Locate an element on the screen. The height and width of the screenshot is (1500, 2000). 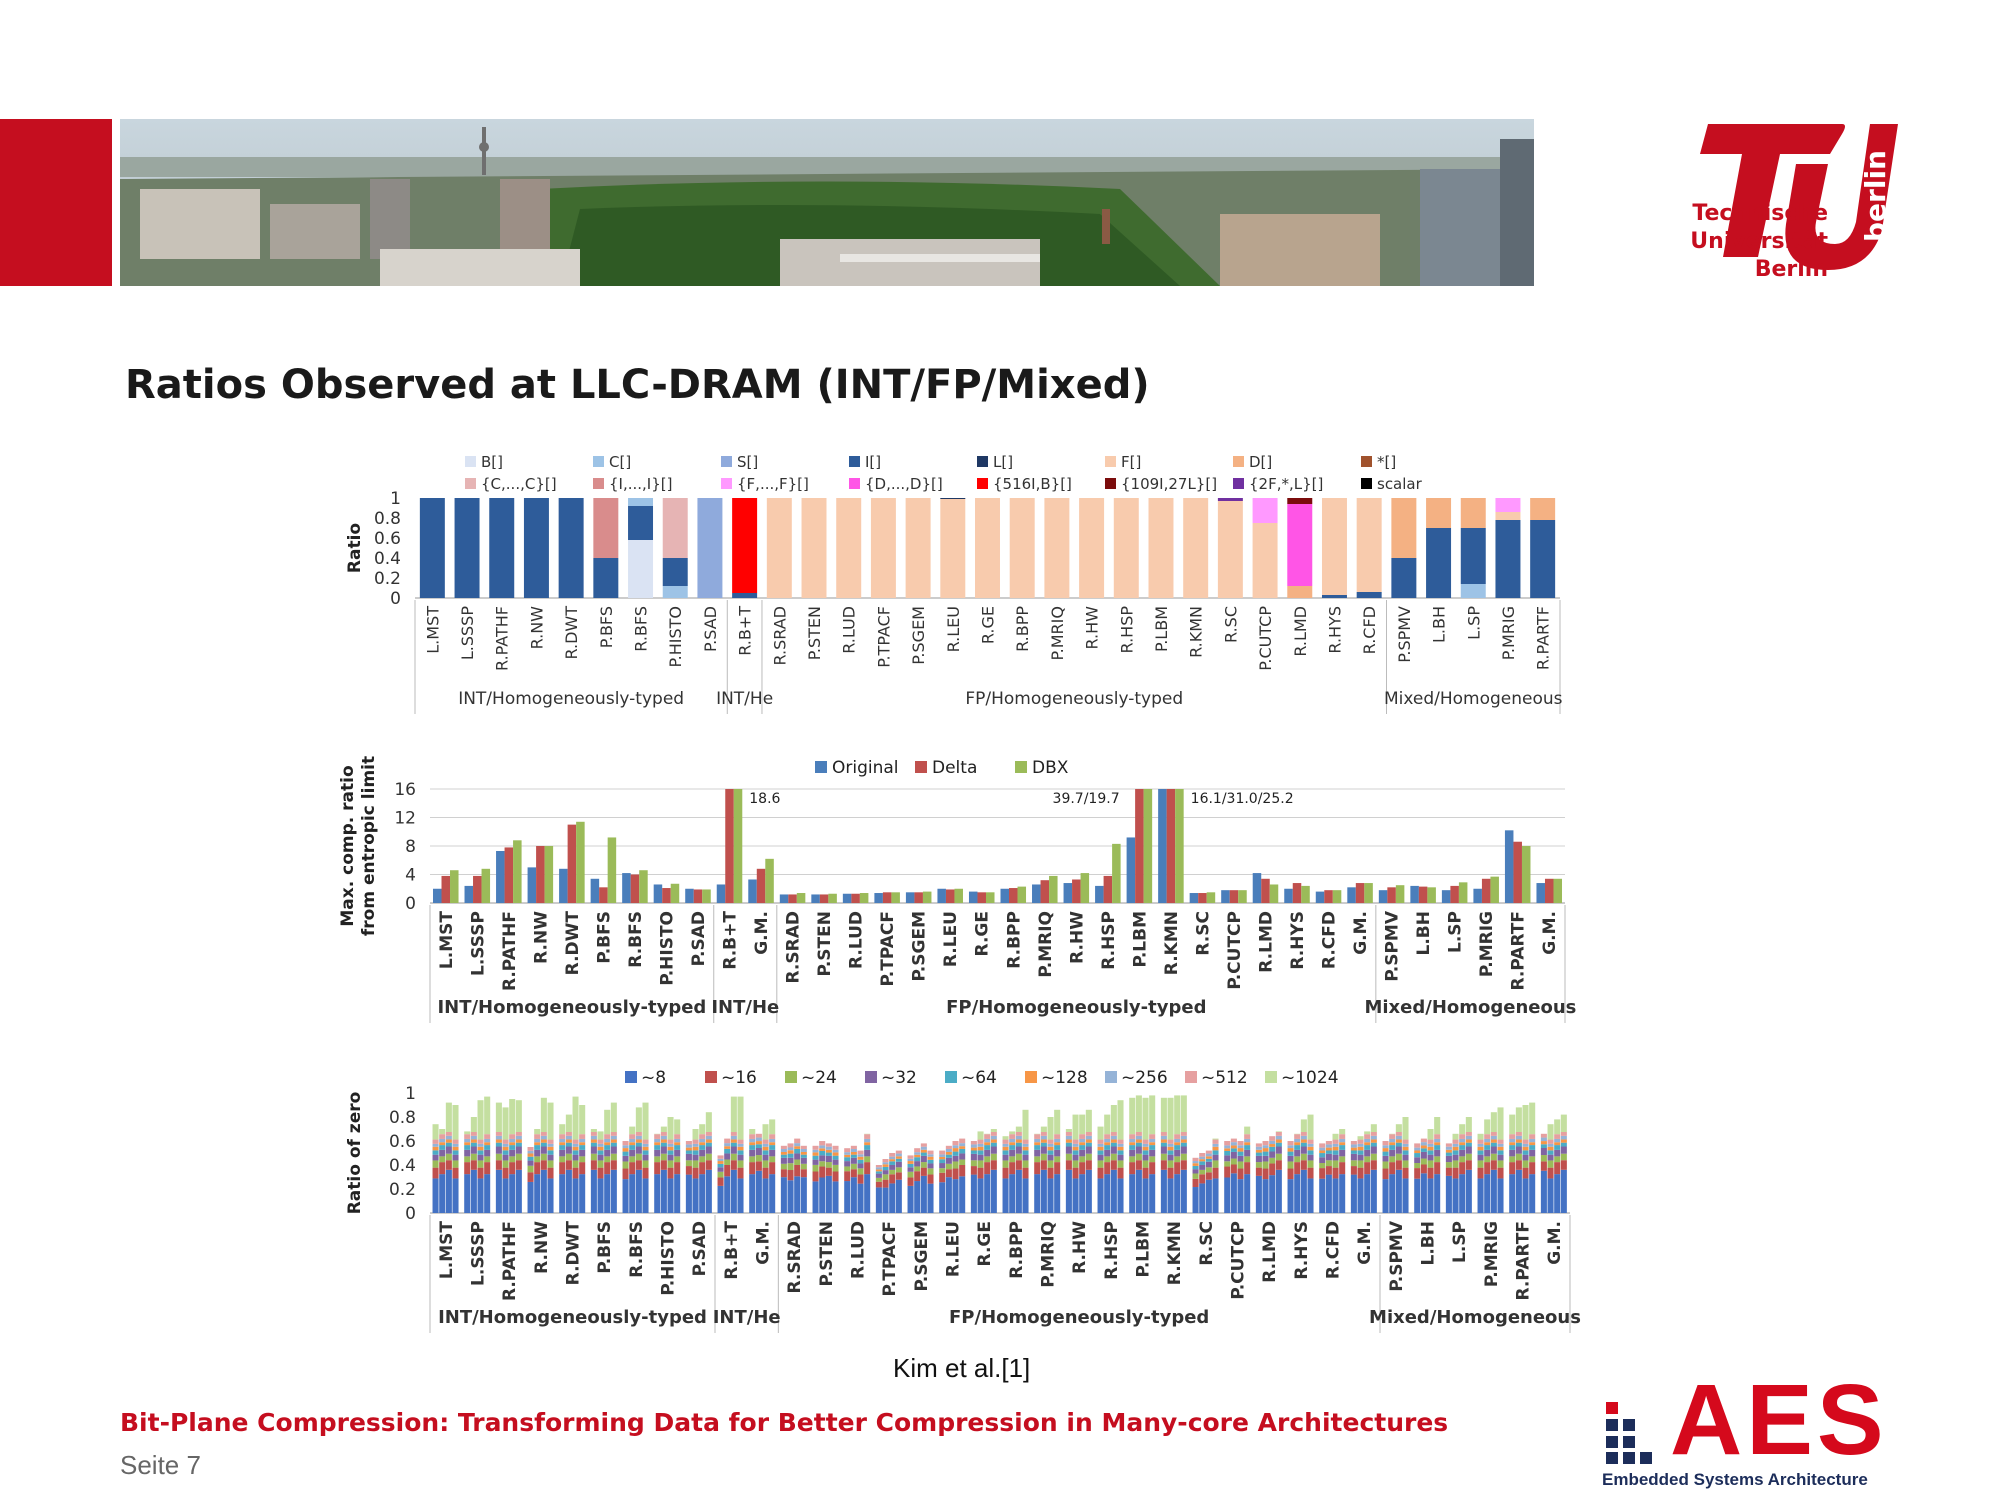
bar-segment-p-sad is located at coordinates (710, 548).